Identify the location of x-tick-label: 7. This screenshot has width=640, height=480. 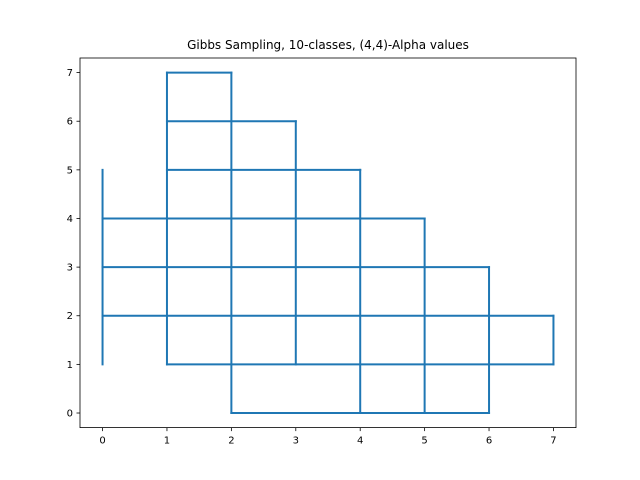
(553, 441).